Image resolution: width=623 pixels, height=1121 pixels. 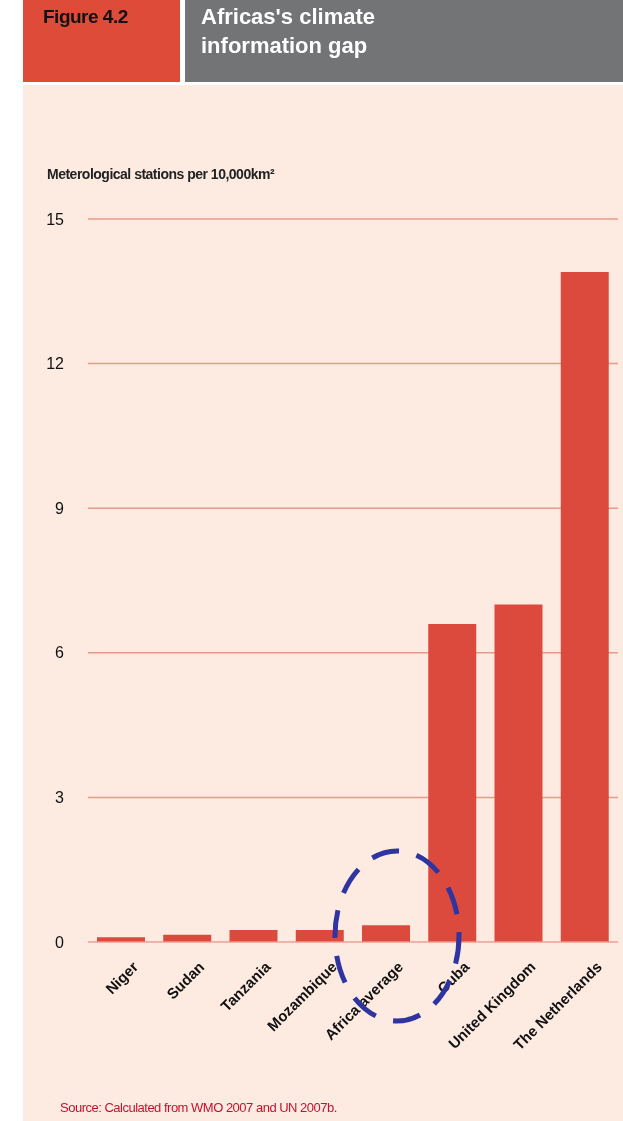 I want to click on y-tick-label: 3, so click(x=60, y=798).